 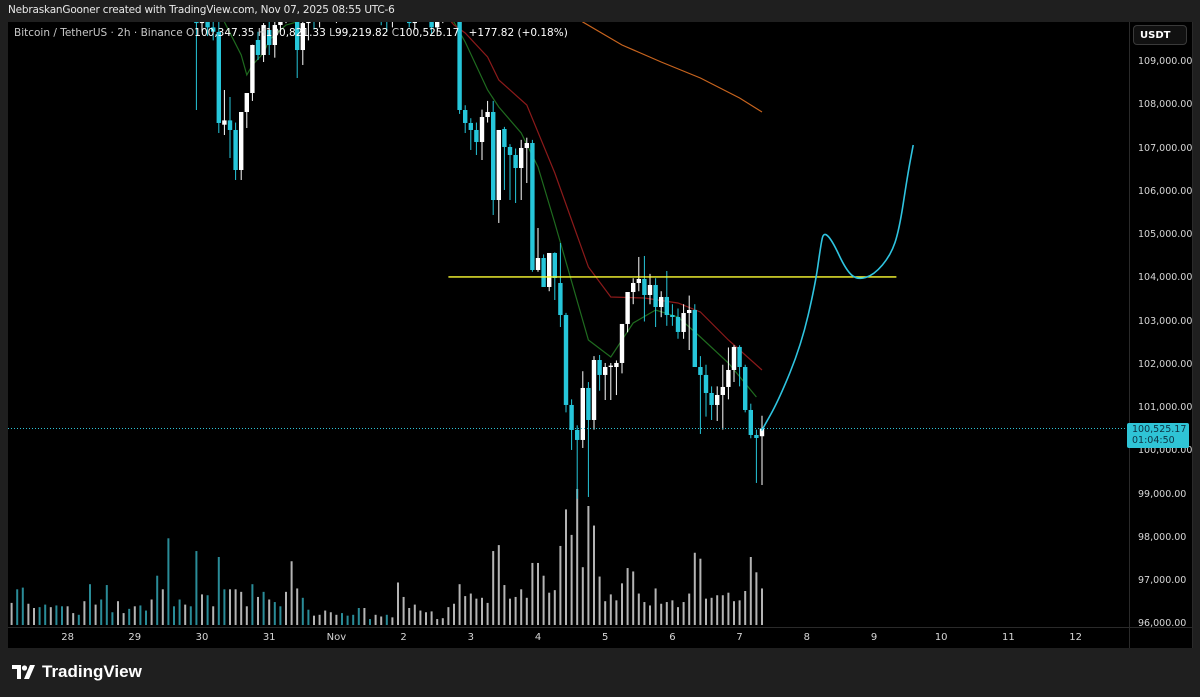 I want to click on current-price-label: 100,525.17 01:04:50, so click(x=1158, y=435).